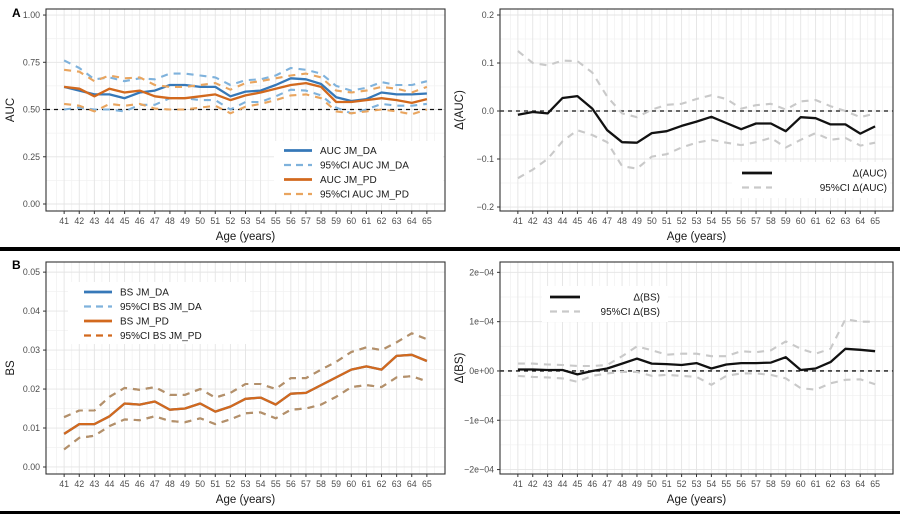 The width and height of the screenshot is (900, 514). I want to click on y-tick-label: 2e−04, so click(481, 272).